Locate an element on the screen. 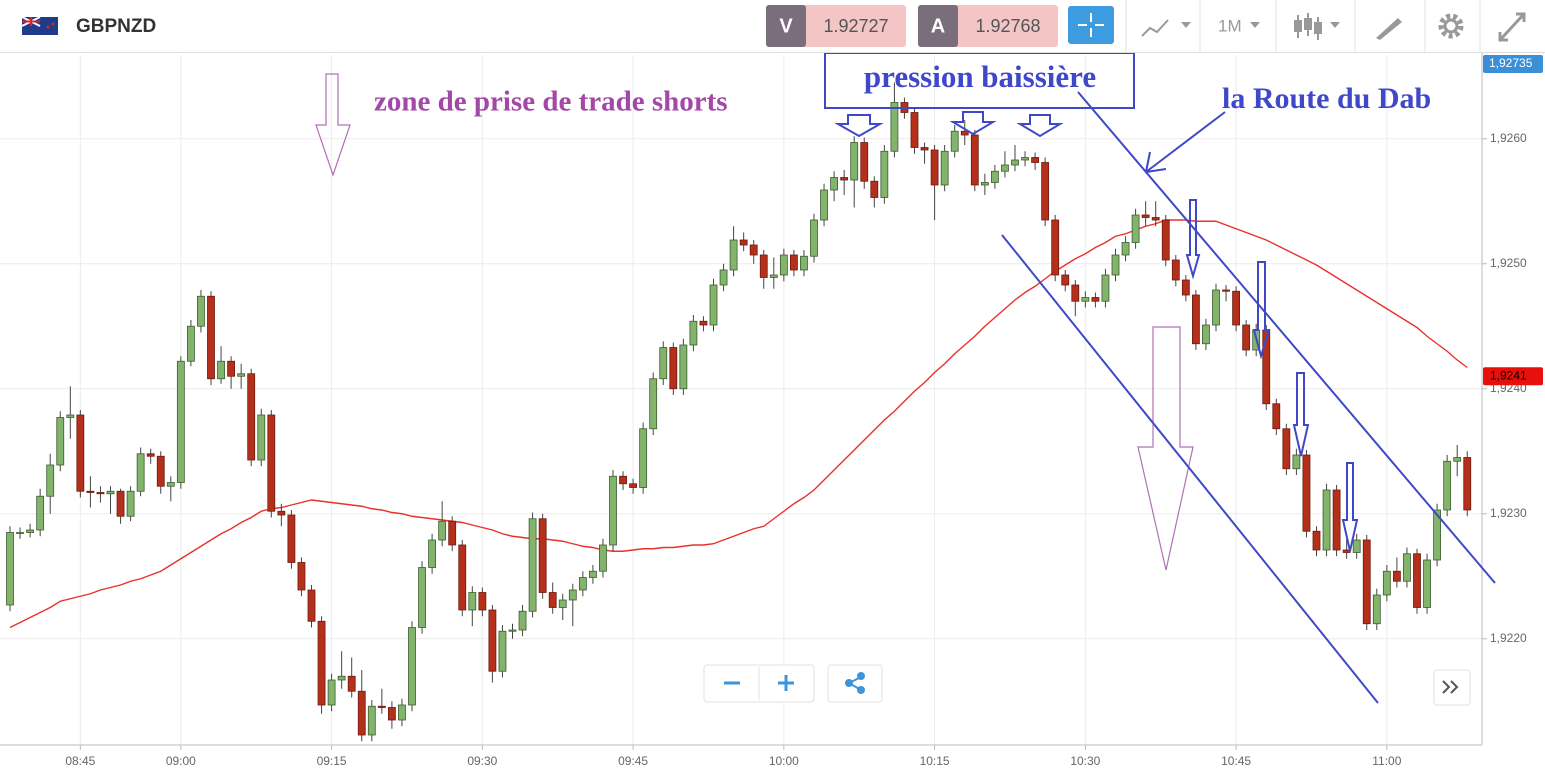 Image resolution: width=1545 pixels, height=782 pixels. dropdown-caret is located at coordinates (1335, 25).